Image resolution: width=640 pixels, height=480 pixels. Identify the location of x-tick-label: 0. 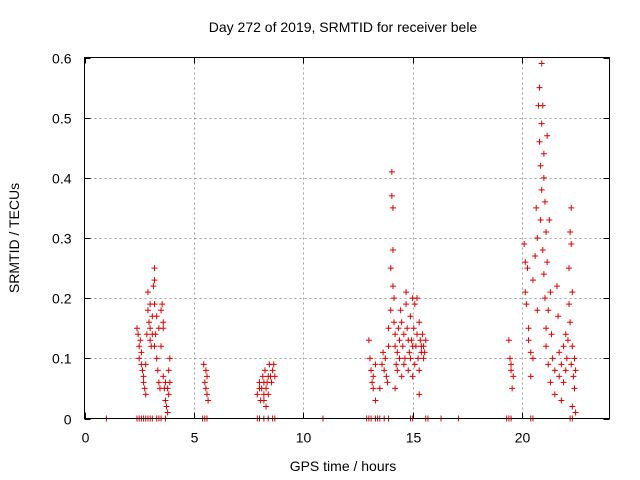
(86, 438).